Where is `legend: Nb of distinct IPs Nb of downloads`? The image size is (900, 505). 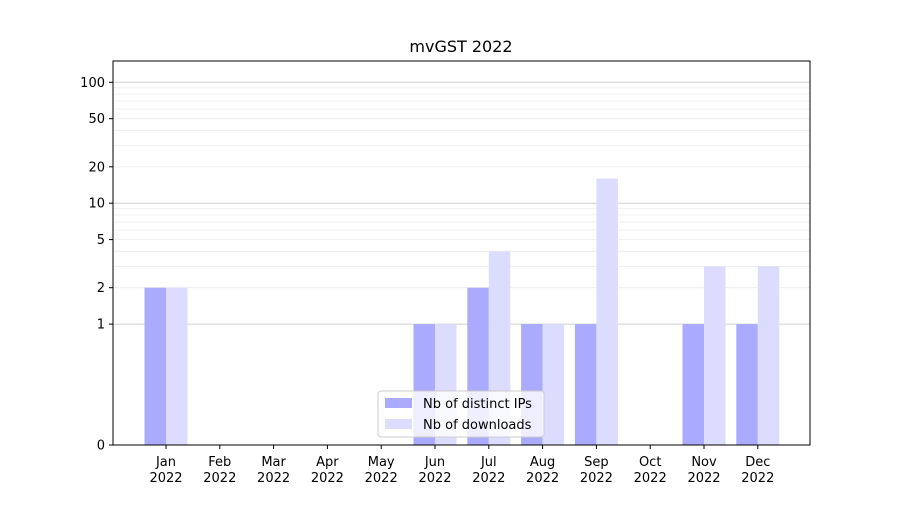 legend: Nb of distinct IPs Nb of downloads is located at coordinates (461, 414).